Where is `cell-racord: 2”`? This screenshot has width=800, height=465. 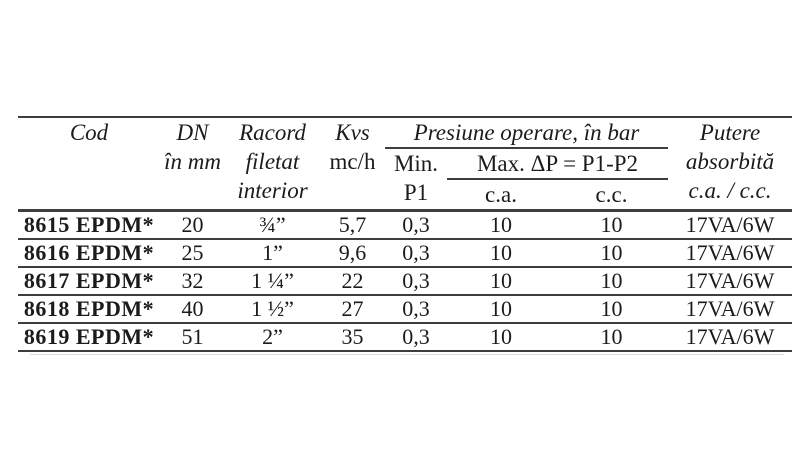
cell-racord: 2” is located at coordinates (272, 336).